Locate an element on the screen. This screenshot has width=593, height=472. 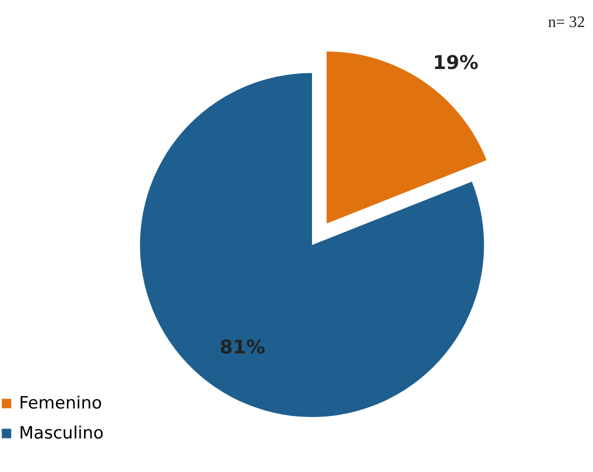
legend-label: Femenino is located at coordinates (60, 404).